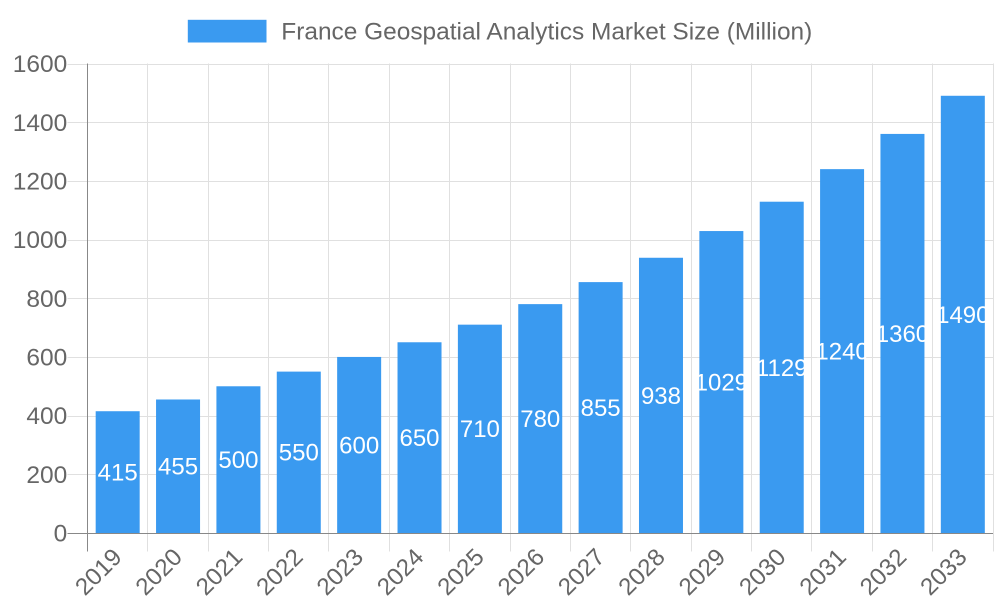 The height and width of the screenshot is (605, 1000). What do you see at coordinates (40, 123) in the screenshot?
I see `svg-text: 1400` at bounding box center [40, 123].